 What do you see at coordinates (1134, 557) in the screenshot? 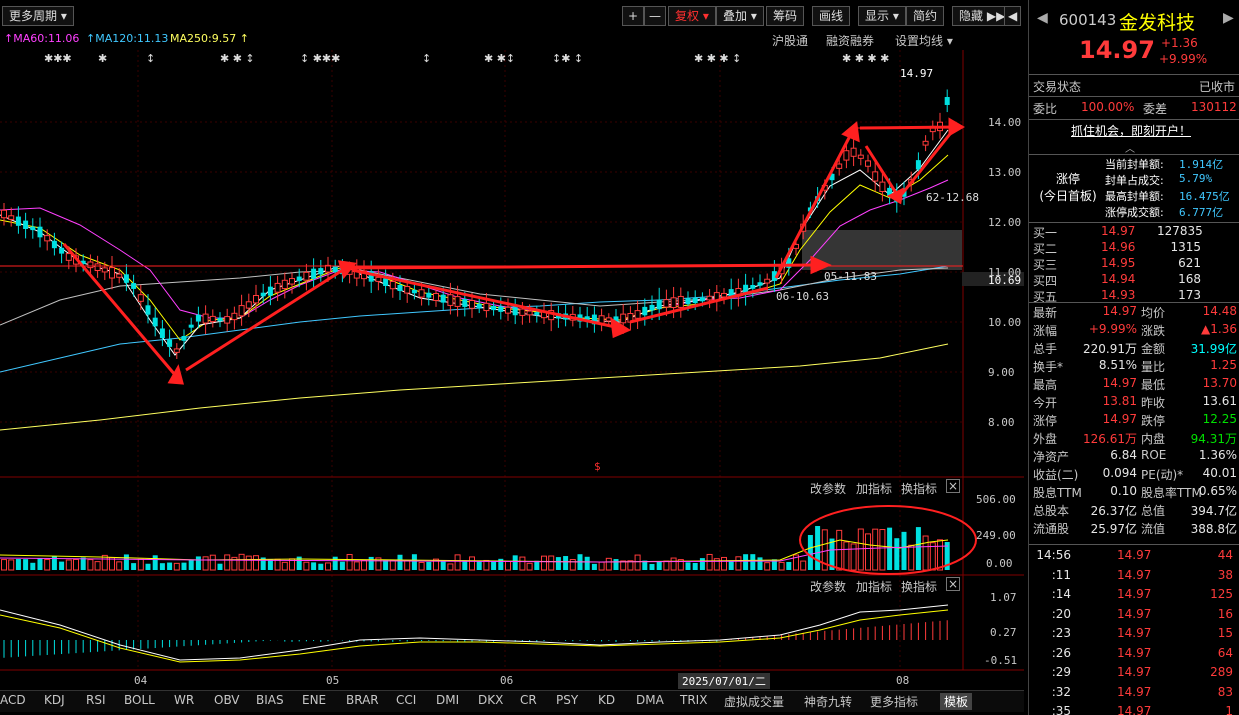
I see `tick-row: 14:56 14.97 44` at bounding box center [1134, 557].